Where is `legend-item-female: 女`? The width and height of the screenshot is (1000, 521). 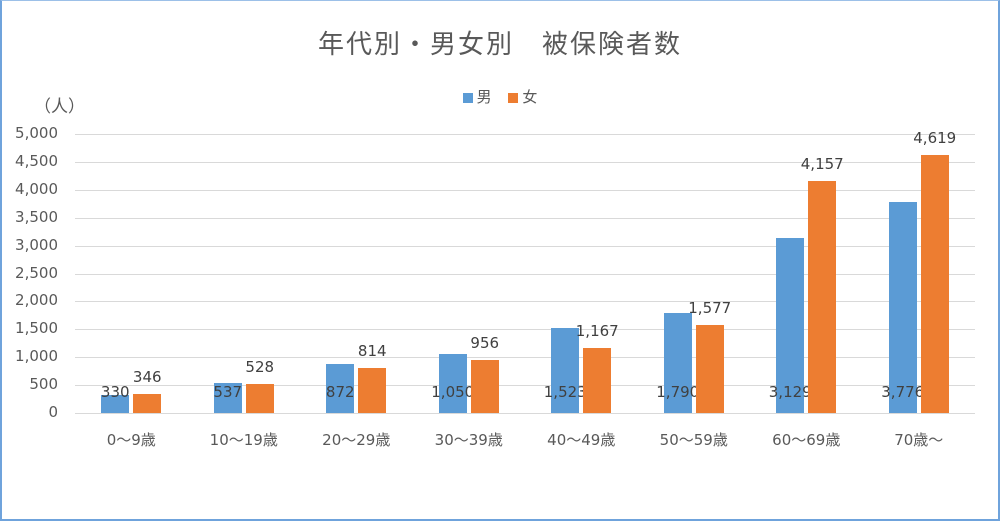 legend-item-female: 女 is located at coordinates (522, 97).